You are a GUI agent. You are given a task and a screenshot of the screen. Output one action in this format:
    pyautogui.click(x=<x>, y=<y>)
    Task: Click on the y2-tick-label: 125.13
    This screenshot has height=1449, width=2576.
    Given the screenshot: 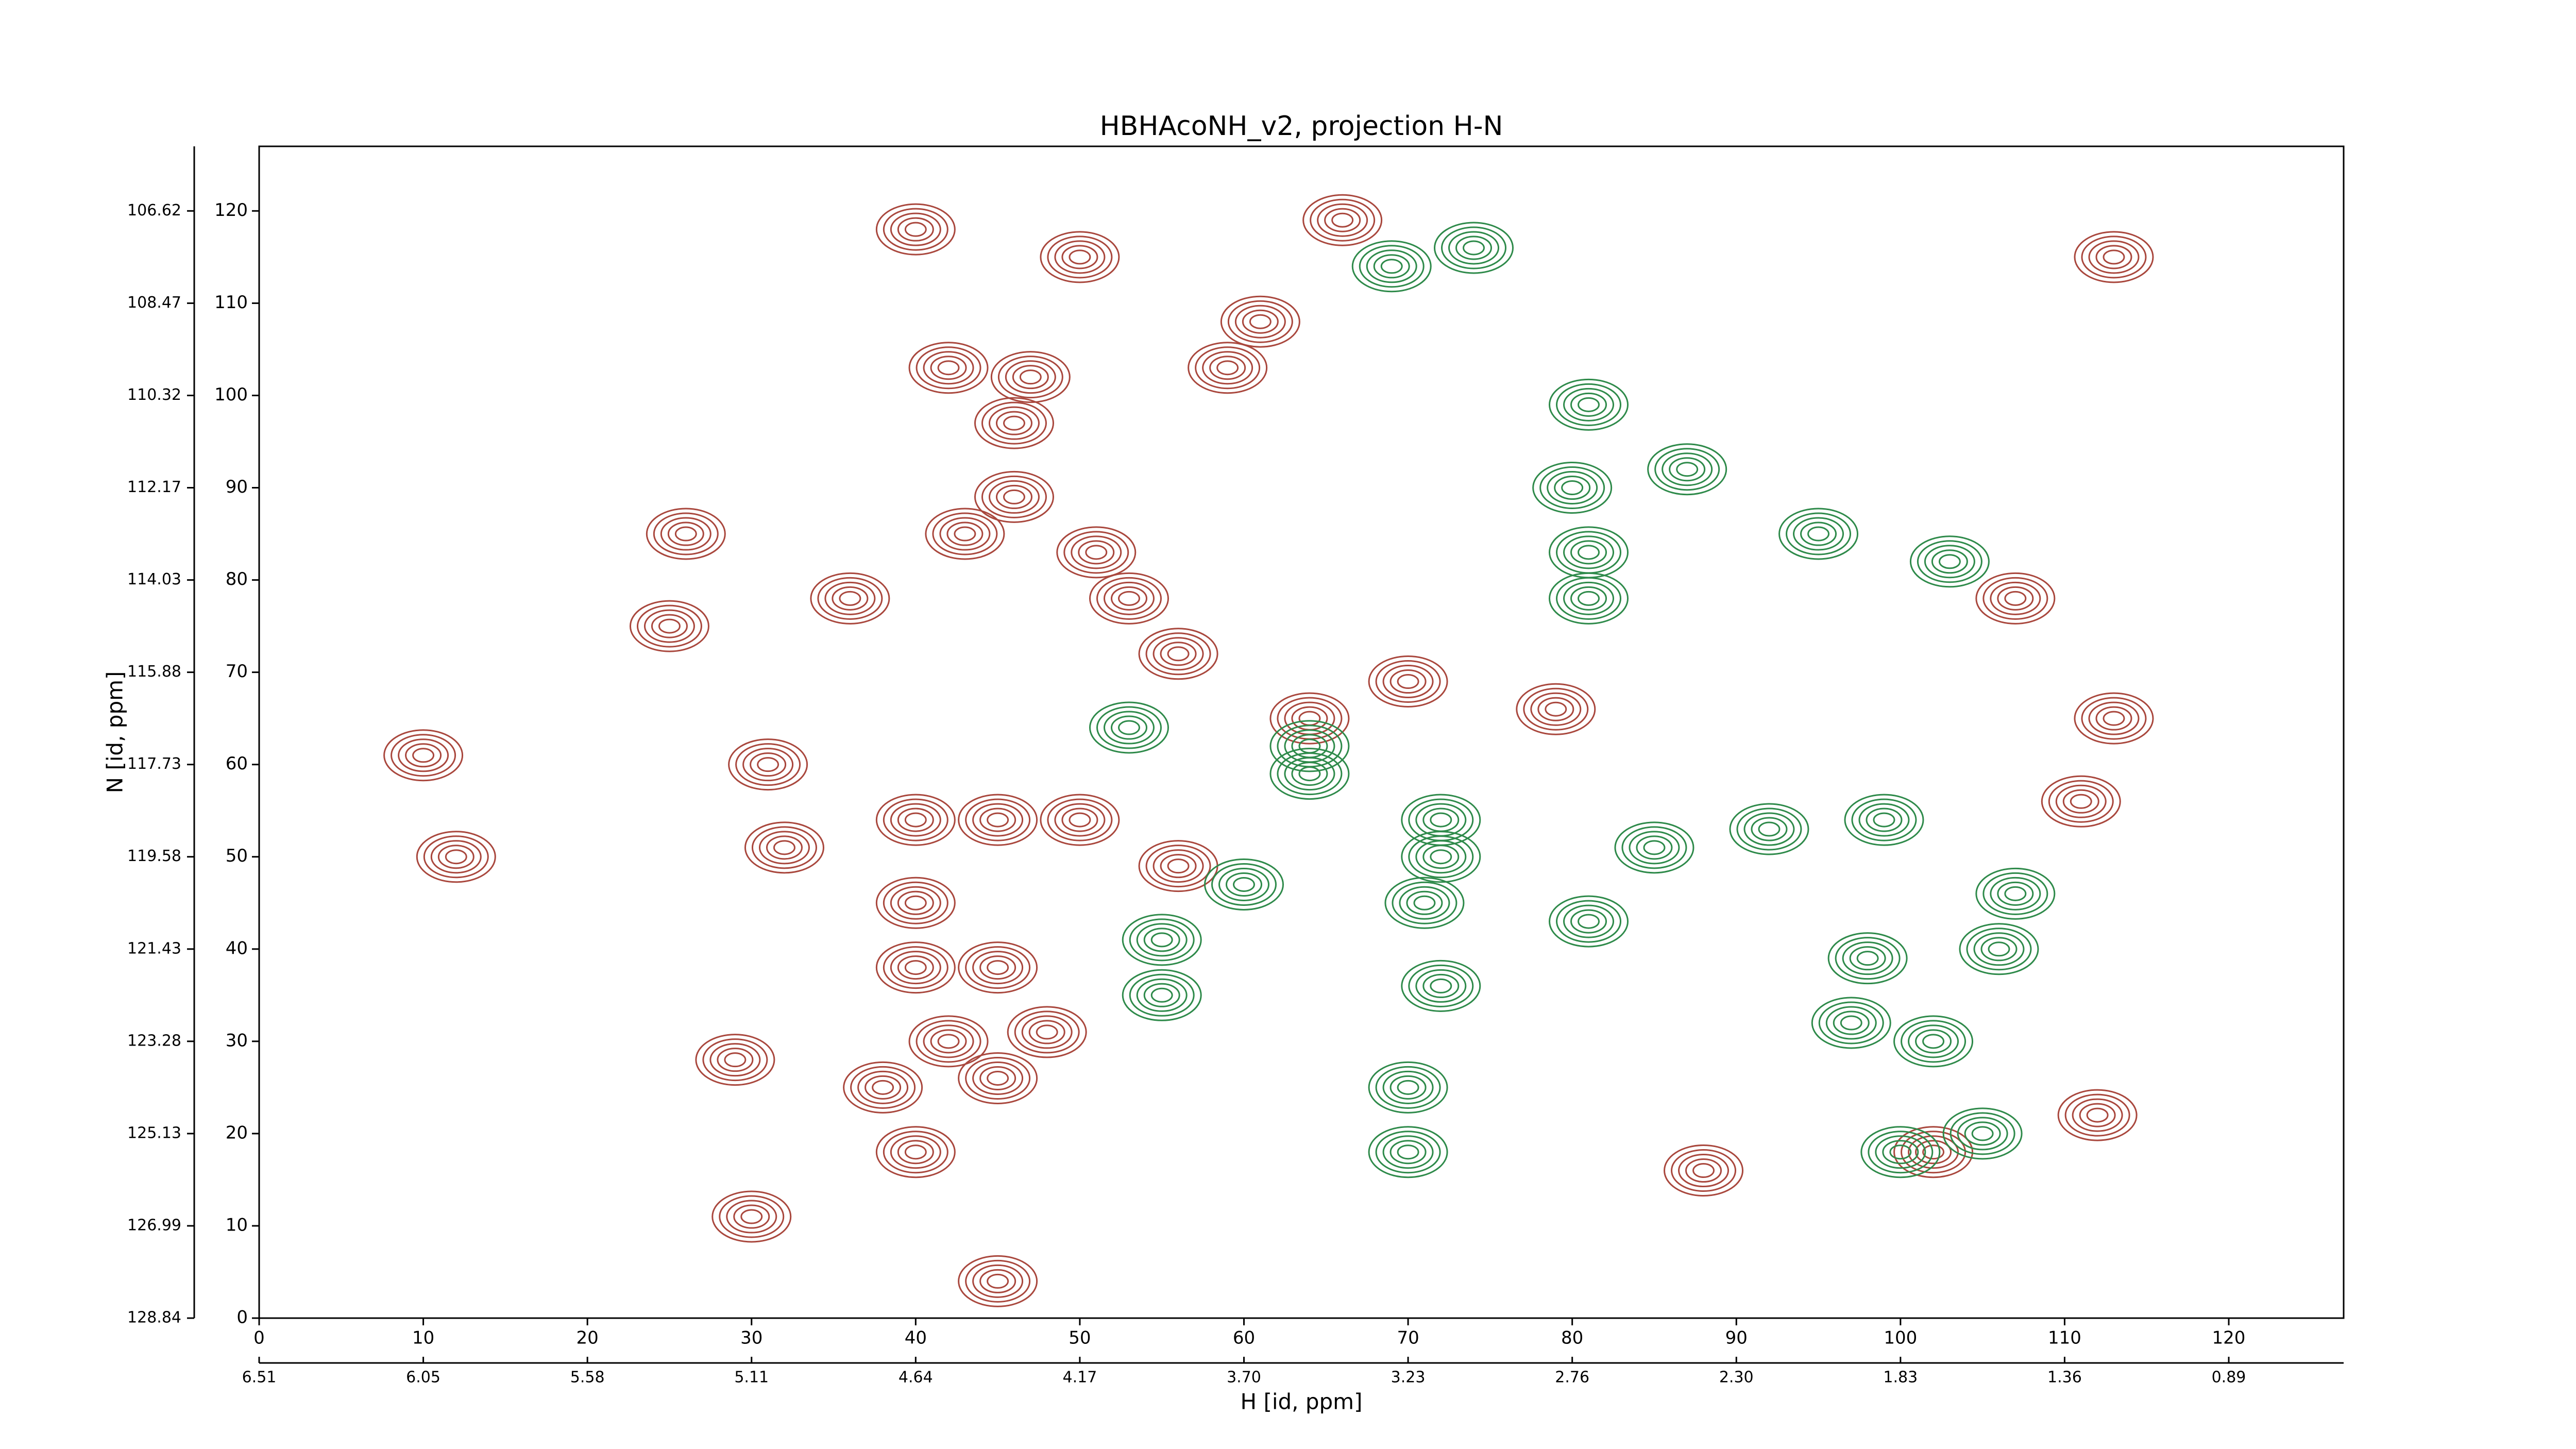 What is the action you would take?
    pyautogui.click(x=154, y=1133)
    